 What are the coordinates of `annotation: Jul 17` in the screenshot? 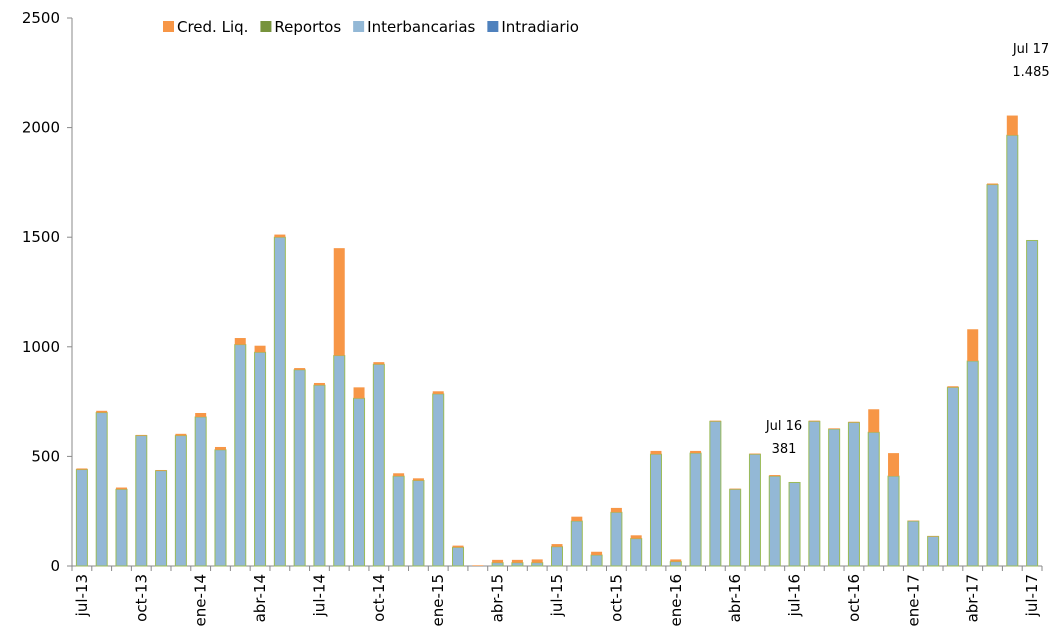 It's located at (1030, 49).